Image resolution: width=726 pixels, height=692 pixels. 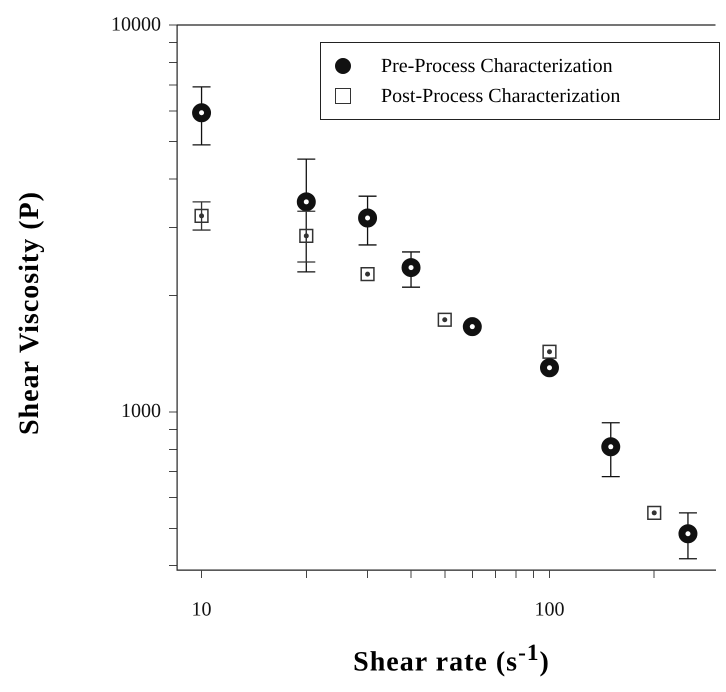 What do you see at coordinates (549, 609) in the screenshot?
I see `x-tick-label: 100` at bounding box center [549, 609].